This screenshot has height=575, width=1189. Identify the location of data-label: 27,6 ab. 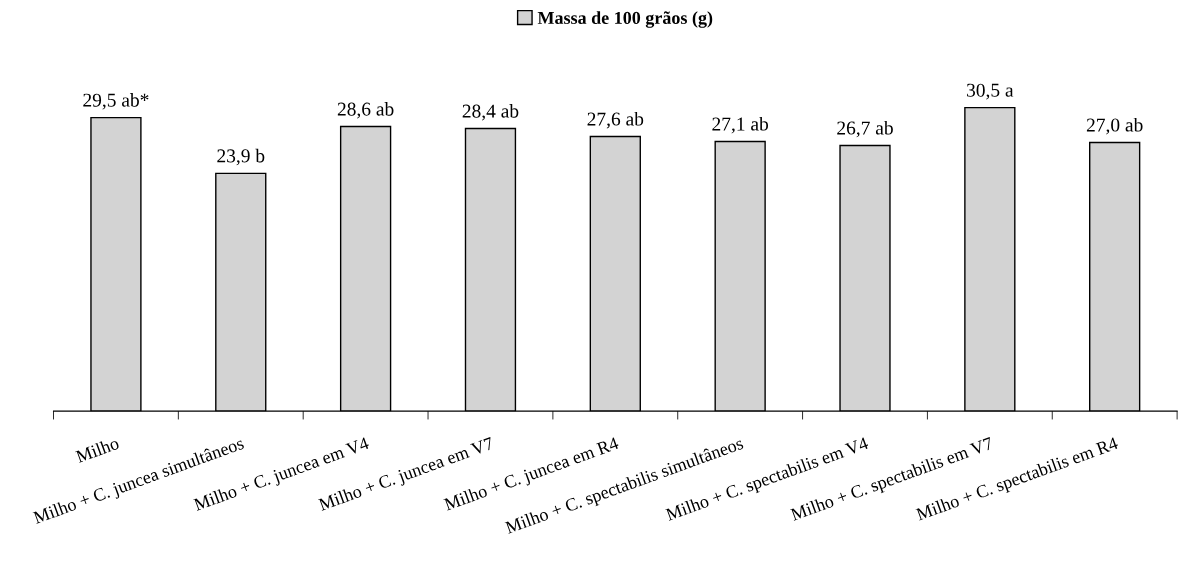
(615, 120).